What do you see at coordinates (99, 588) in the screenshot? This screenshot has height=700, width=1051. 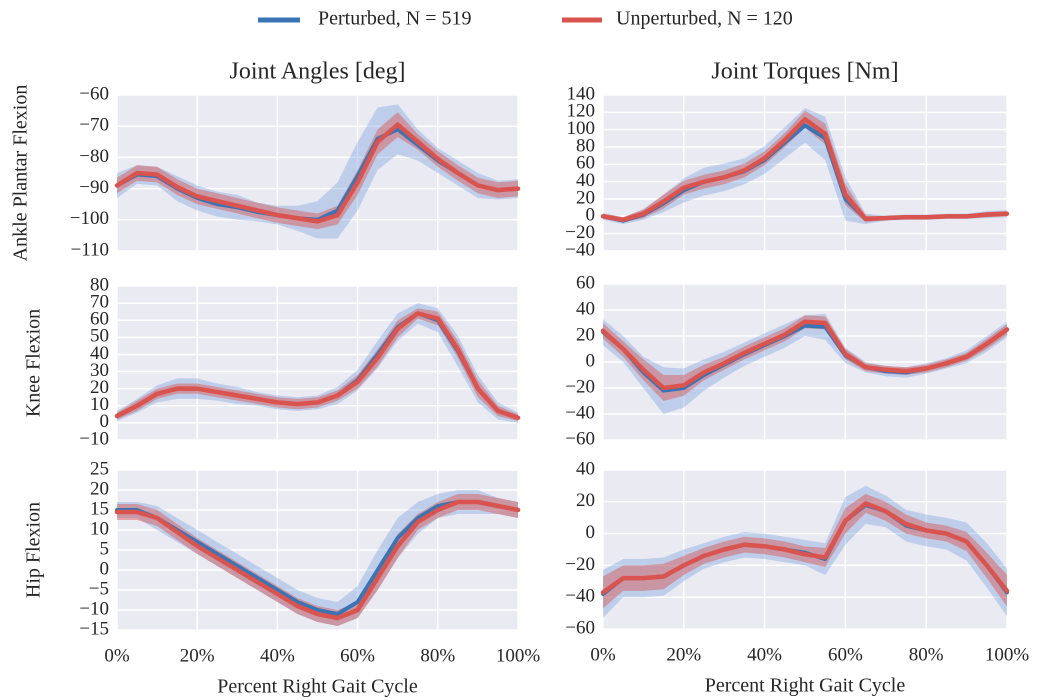 I see `y-tick-label: −5` at bounding box center [99, 588].